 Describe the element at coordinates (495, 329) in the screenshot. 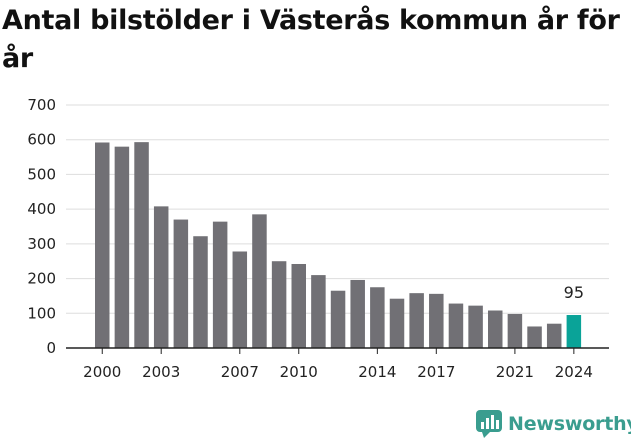

I see `bar-2020` at that location.